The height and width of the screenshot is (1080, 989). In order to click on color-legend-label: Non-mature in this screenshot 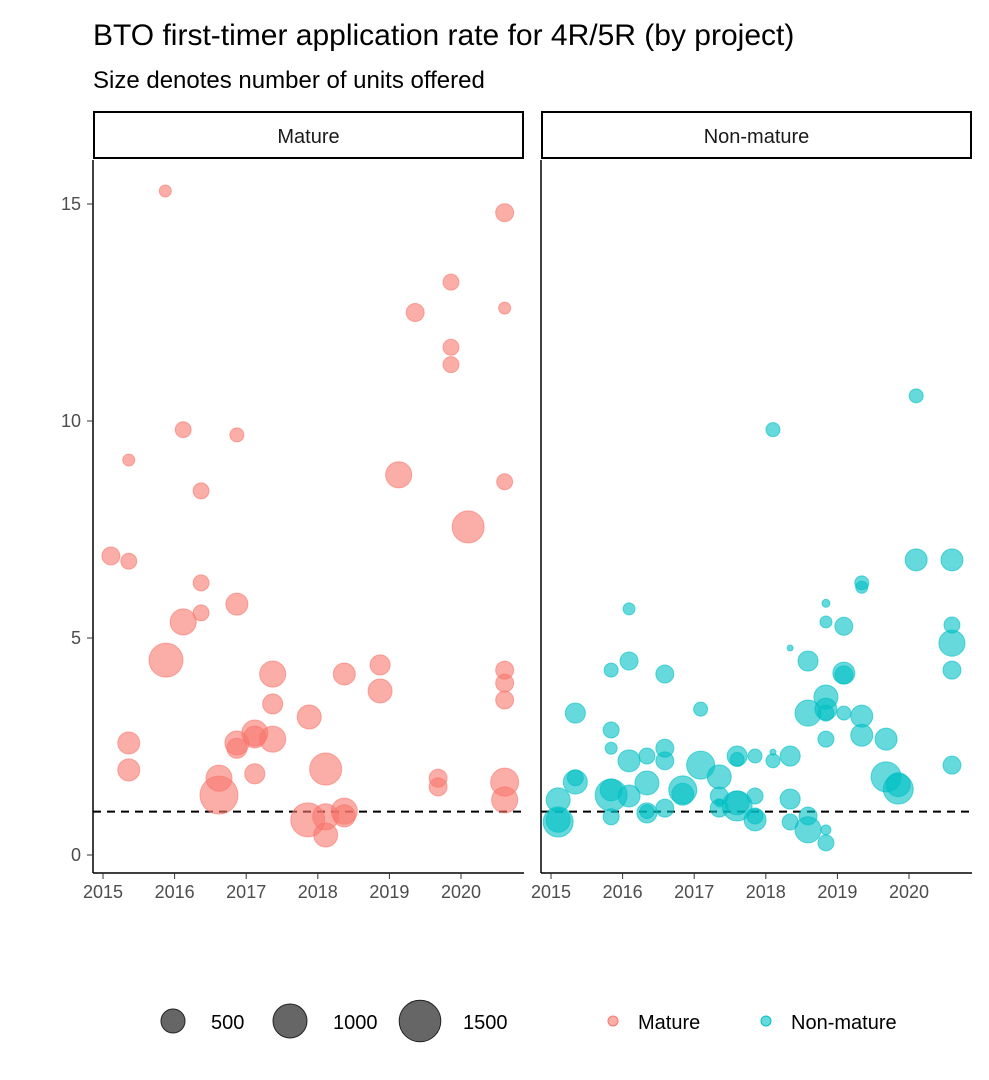, I will do `click(844, 1023)`.